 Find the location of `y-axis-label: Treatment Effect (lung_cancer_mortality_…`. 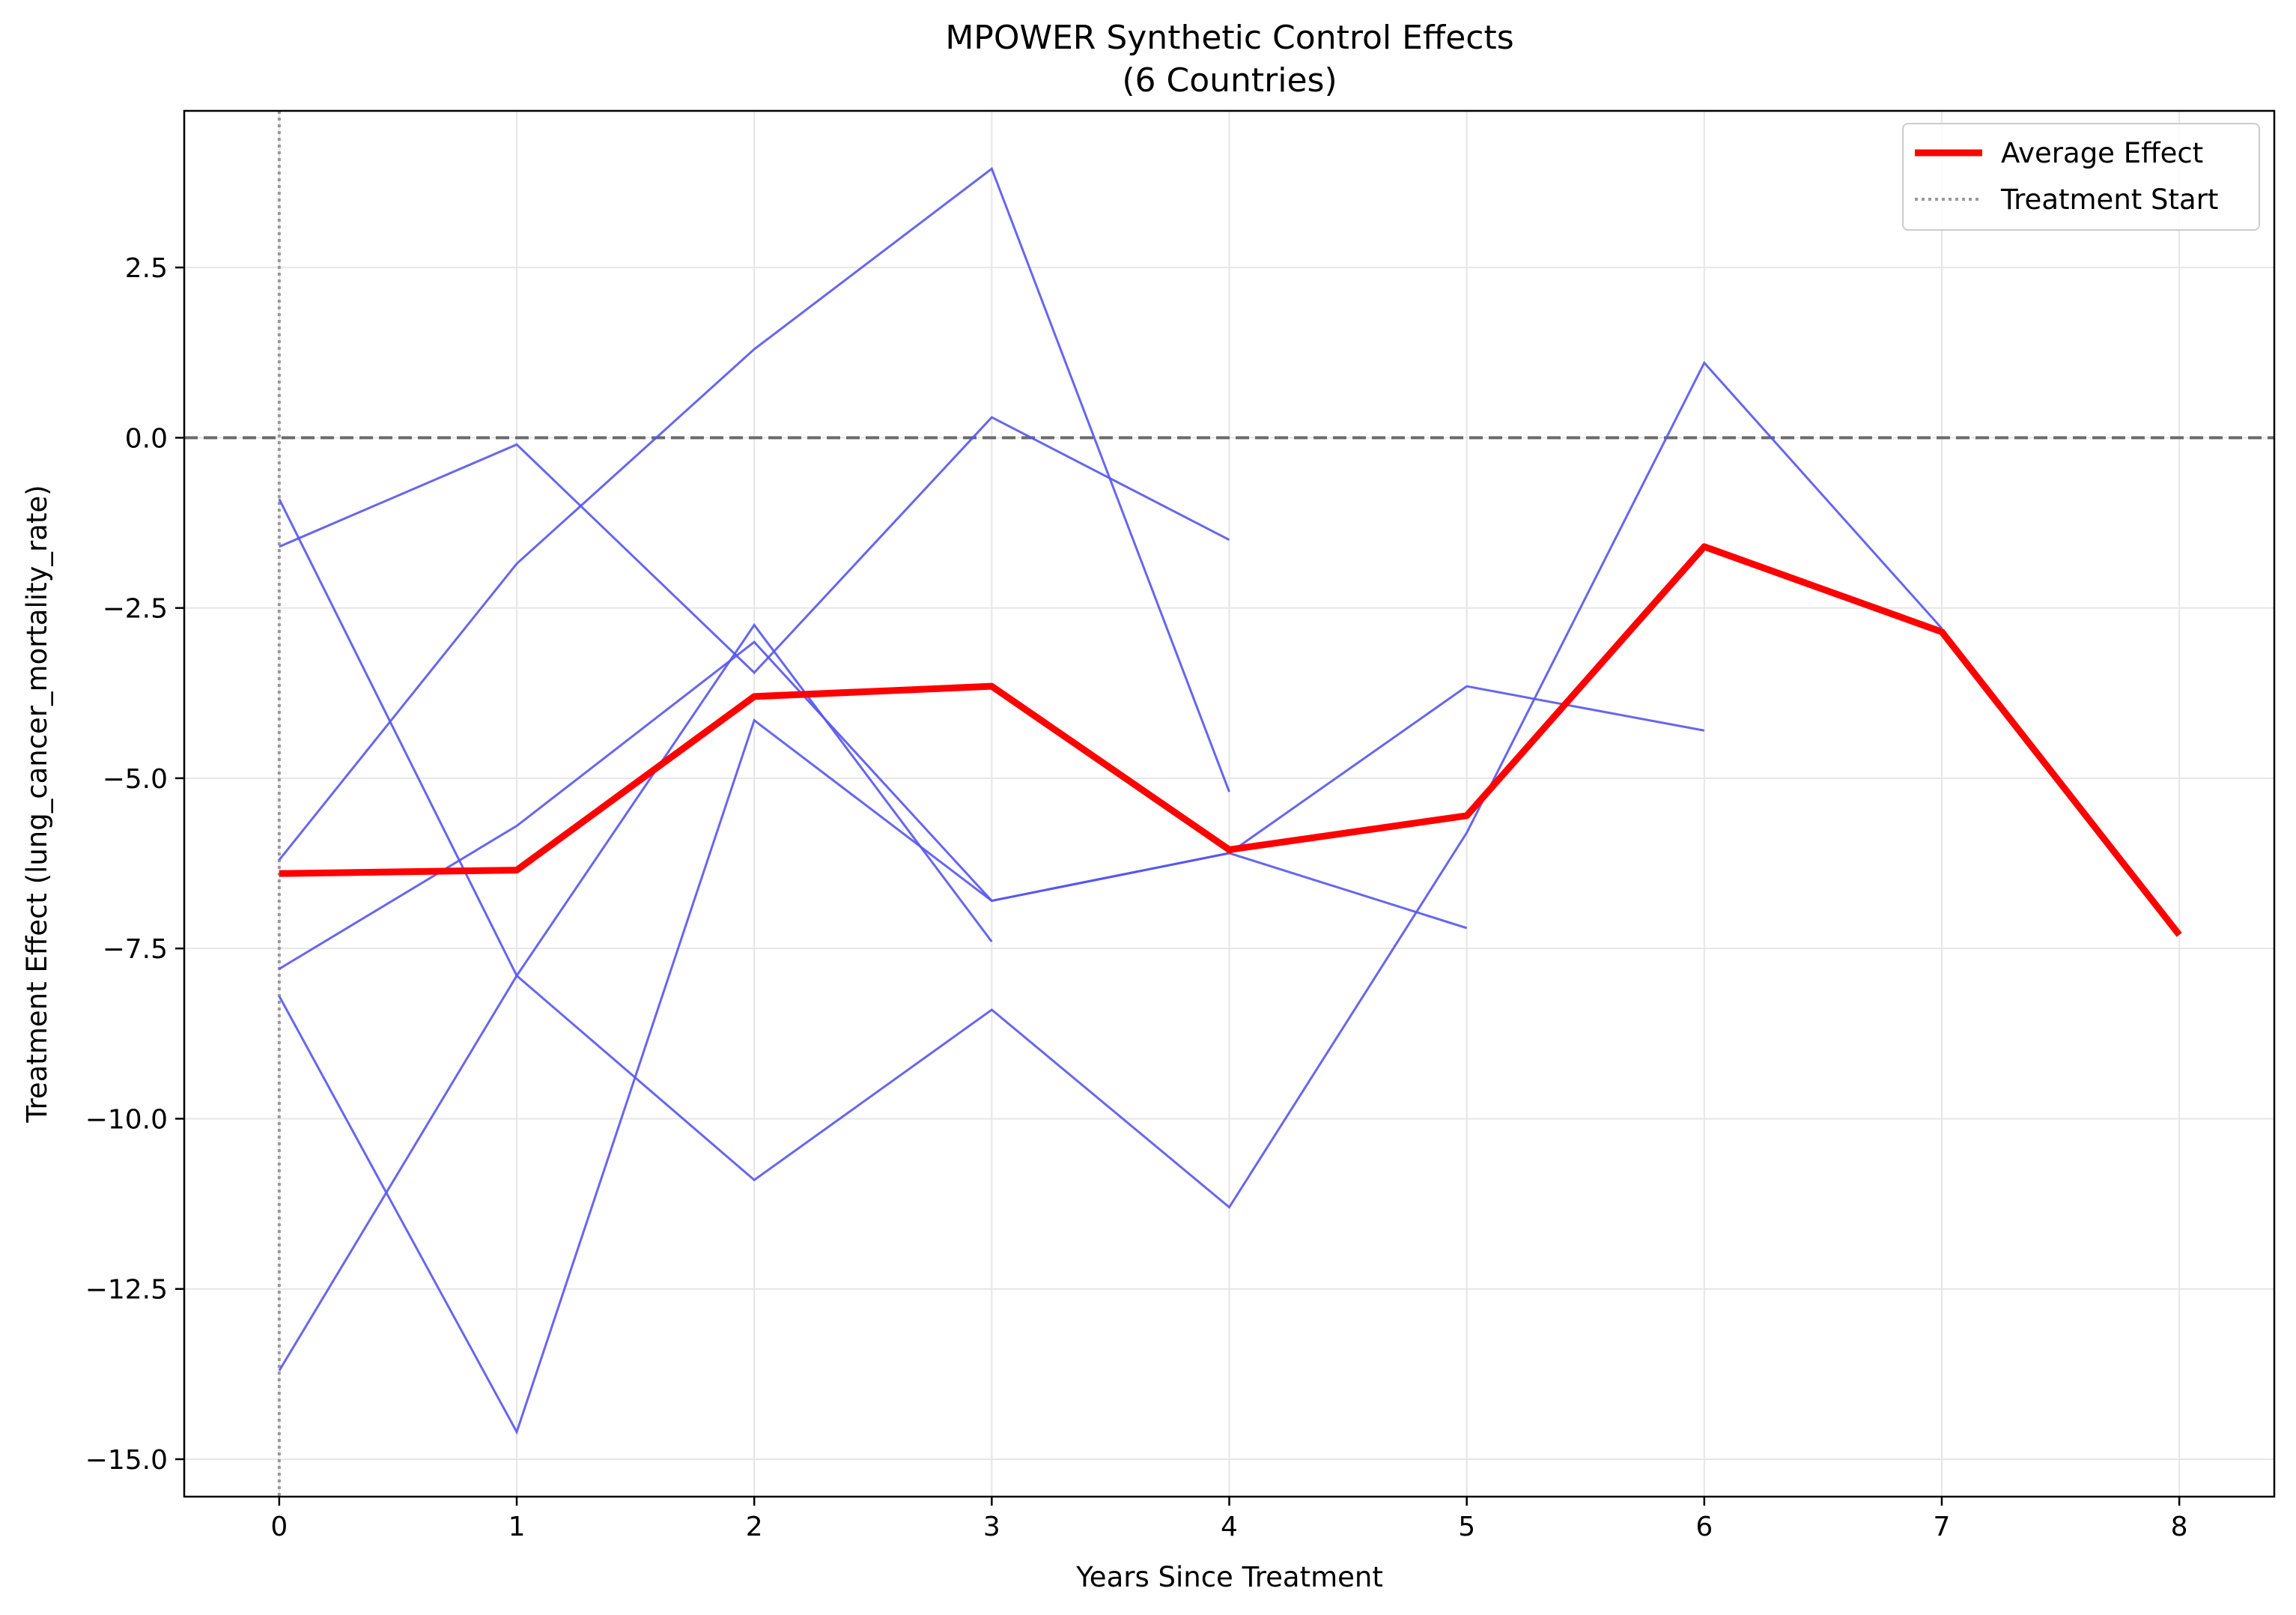

y-axis-label: Treatment Effect (lung_cancer_mortality_… is located at coordinates (37, 804).